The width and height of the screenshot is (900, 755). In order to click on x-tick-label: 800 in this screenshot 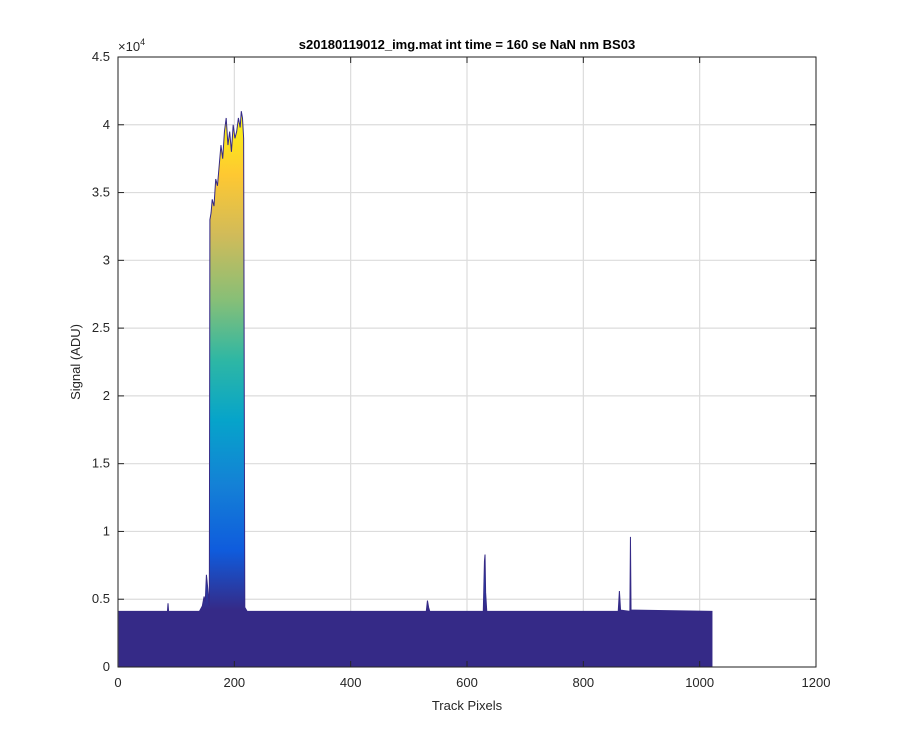, I will do `click(583, 682)`.